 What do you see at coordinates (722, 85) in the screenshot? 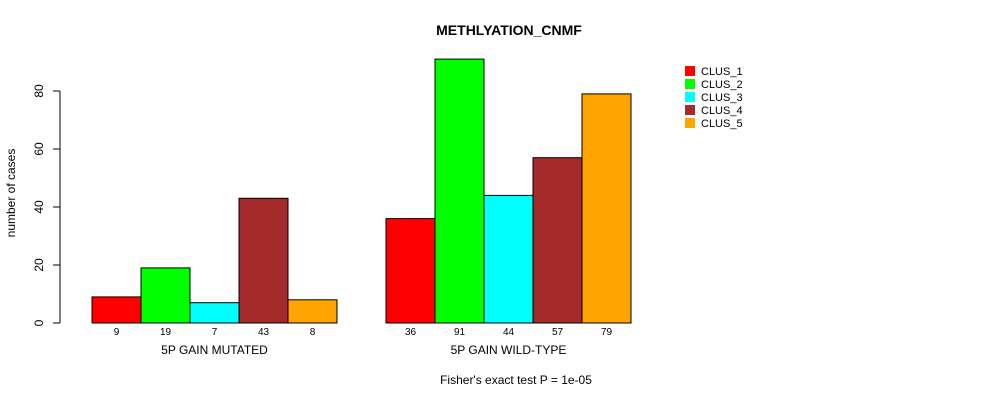
I see `legend-label: CLUS_2` at bounding box center [722, 85].